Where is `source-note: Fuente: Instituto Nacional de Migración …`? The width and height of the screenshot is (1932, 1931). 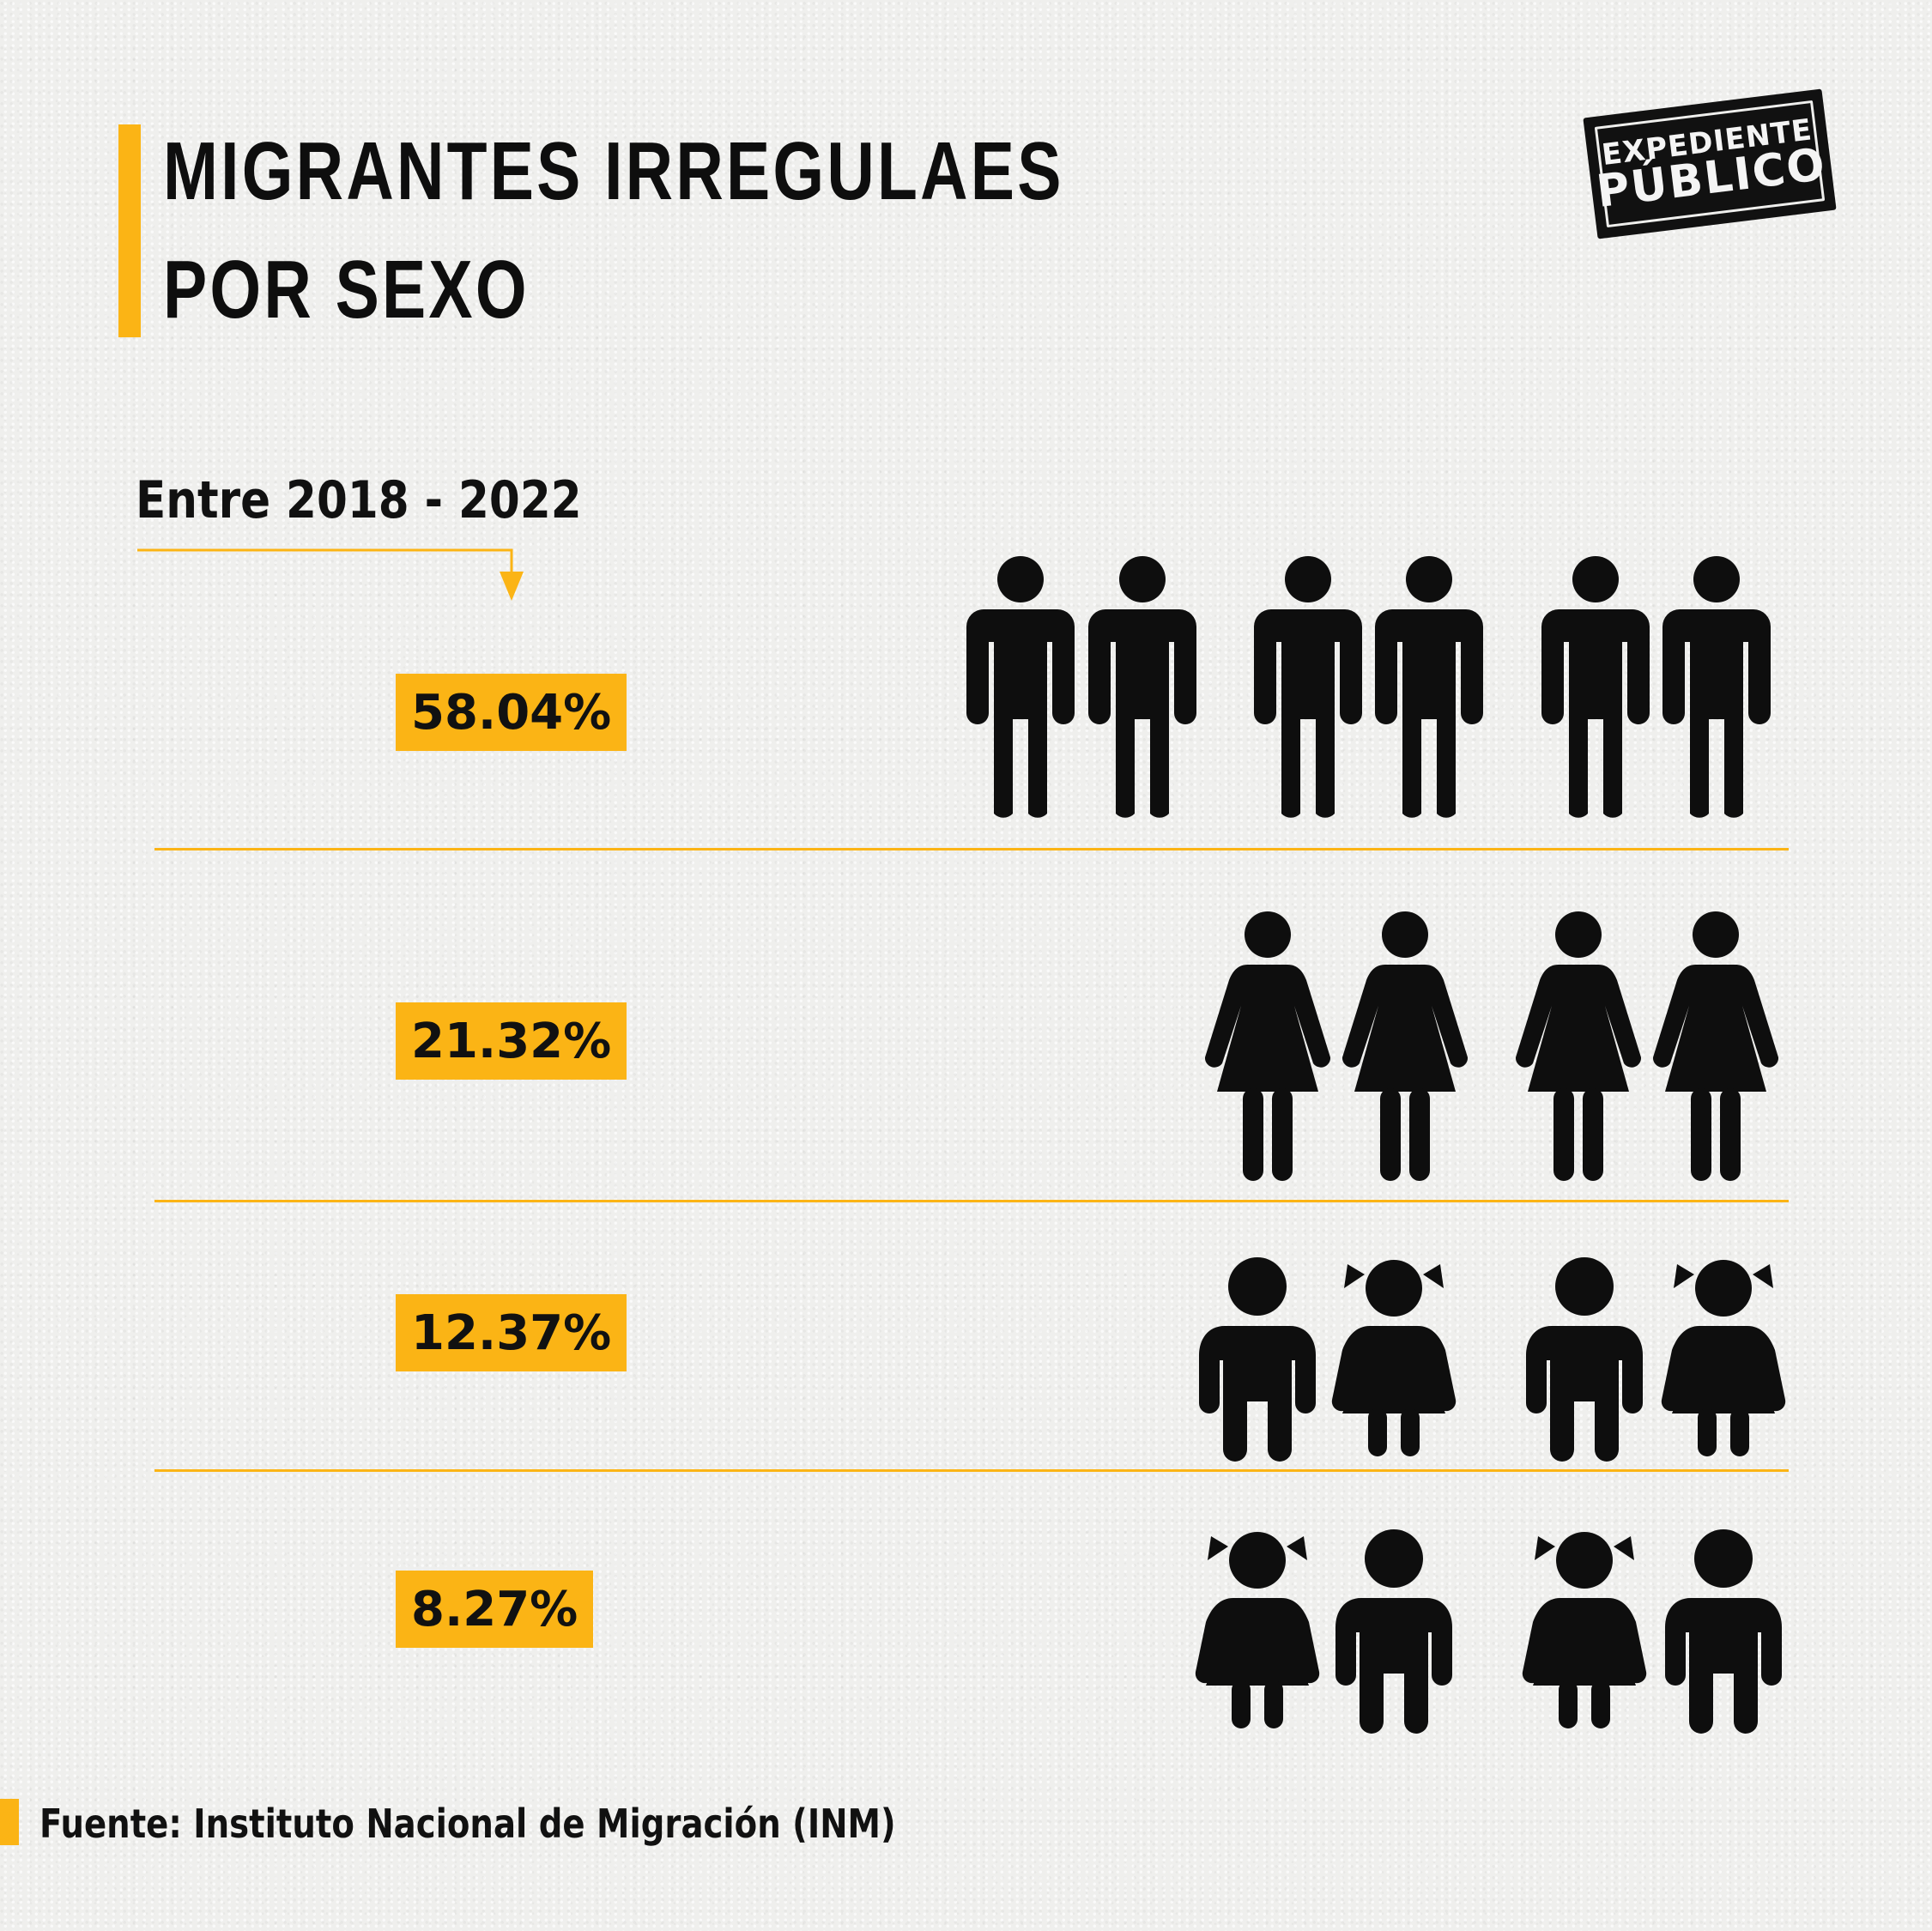 source-note: Fuente: Instituto Nacional de Migración … is located at coordinates (467, 1824).